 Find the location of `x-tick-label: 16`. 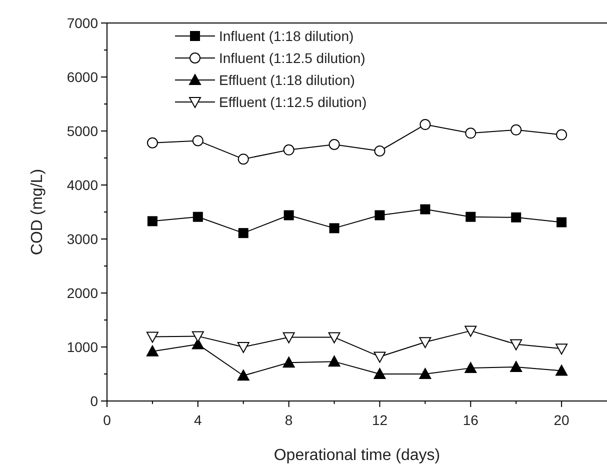

x-tick-label: 16 is located at coordinates (470, 420).